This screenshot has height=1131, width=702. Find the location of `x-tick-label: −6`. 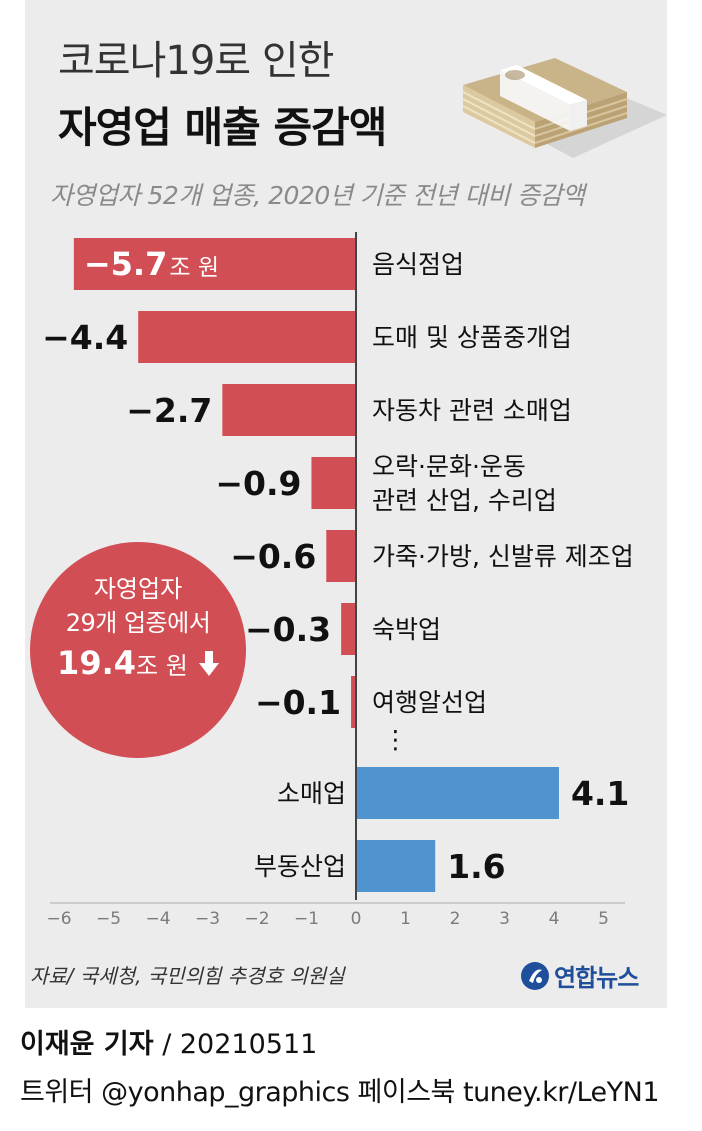

x-tick-label: −6 is located at coordinates (58, 919).